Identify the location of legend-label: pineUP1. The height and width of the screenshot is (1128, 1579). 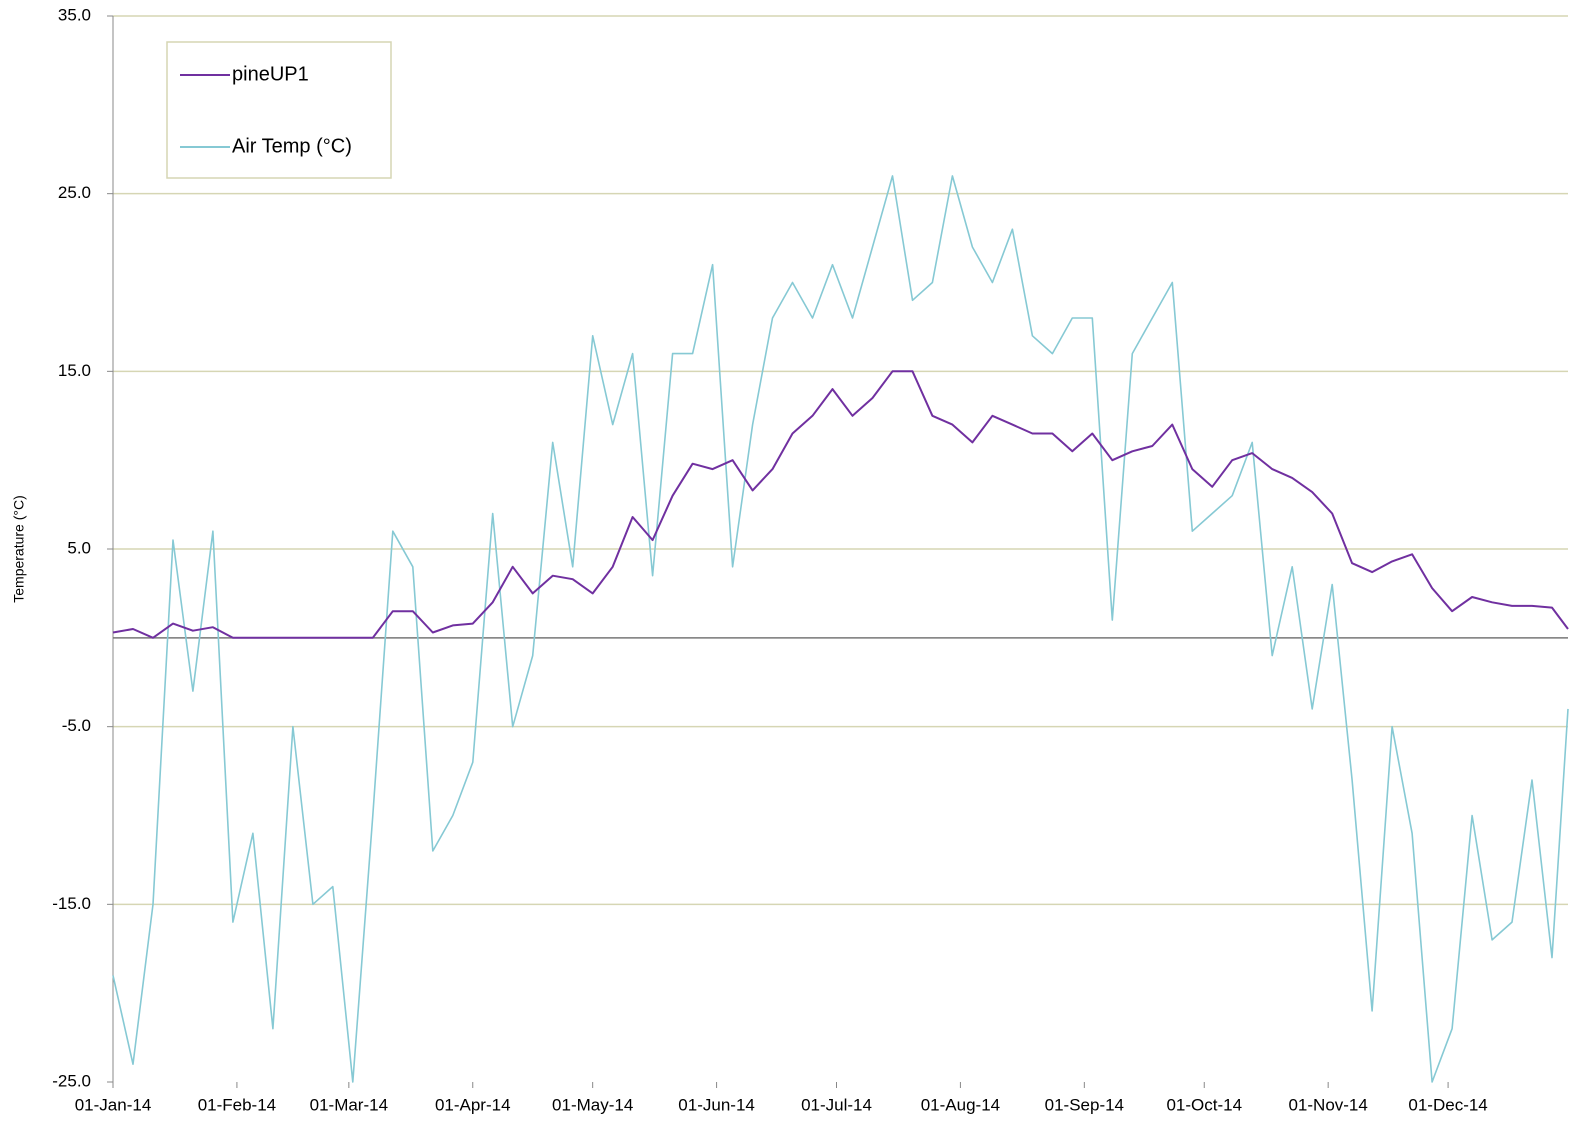
(270, 74).